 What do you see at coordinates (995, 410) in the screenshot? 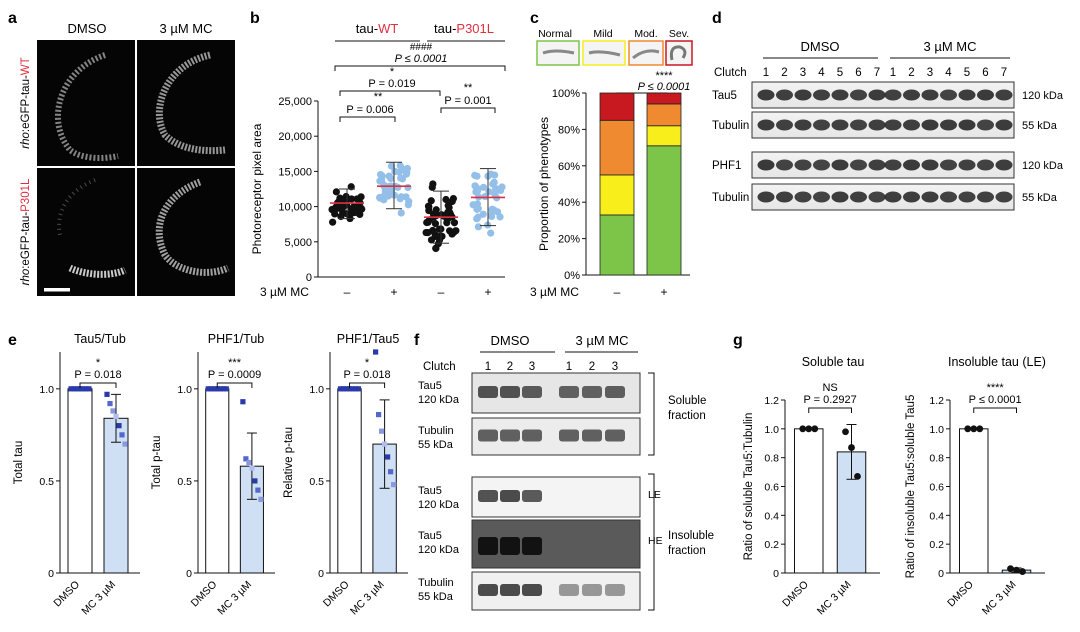
I see `sig-bracket` at bounding box center [995, 410].